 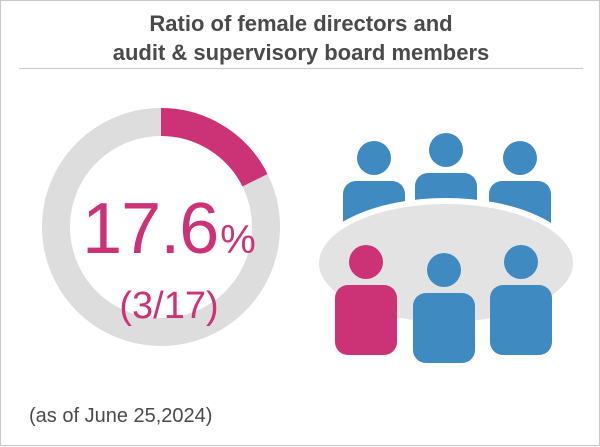 What do you see at coordinates (238, 240) in the screenshot?
I see `percent-symbol: %` at bounding box center [238, 240].